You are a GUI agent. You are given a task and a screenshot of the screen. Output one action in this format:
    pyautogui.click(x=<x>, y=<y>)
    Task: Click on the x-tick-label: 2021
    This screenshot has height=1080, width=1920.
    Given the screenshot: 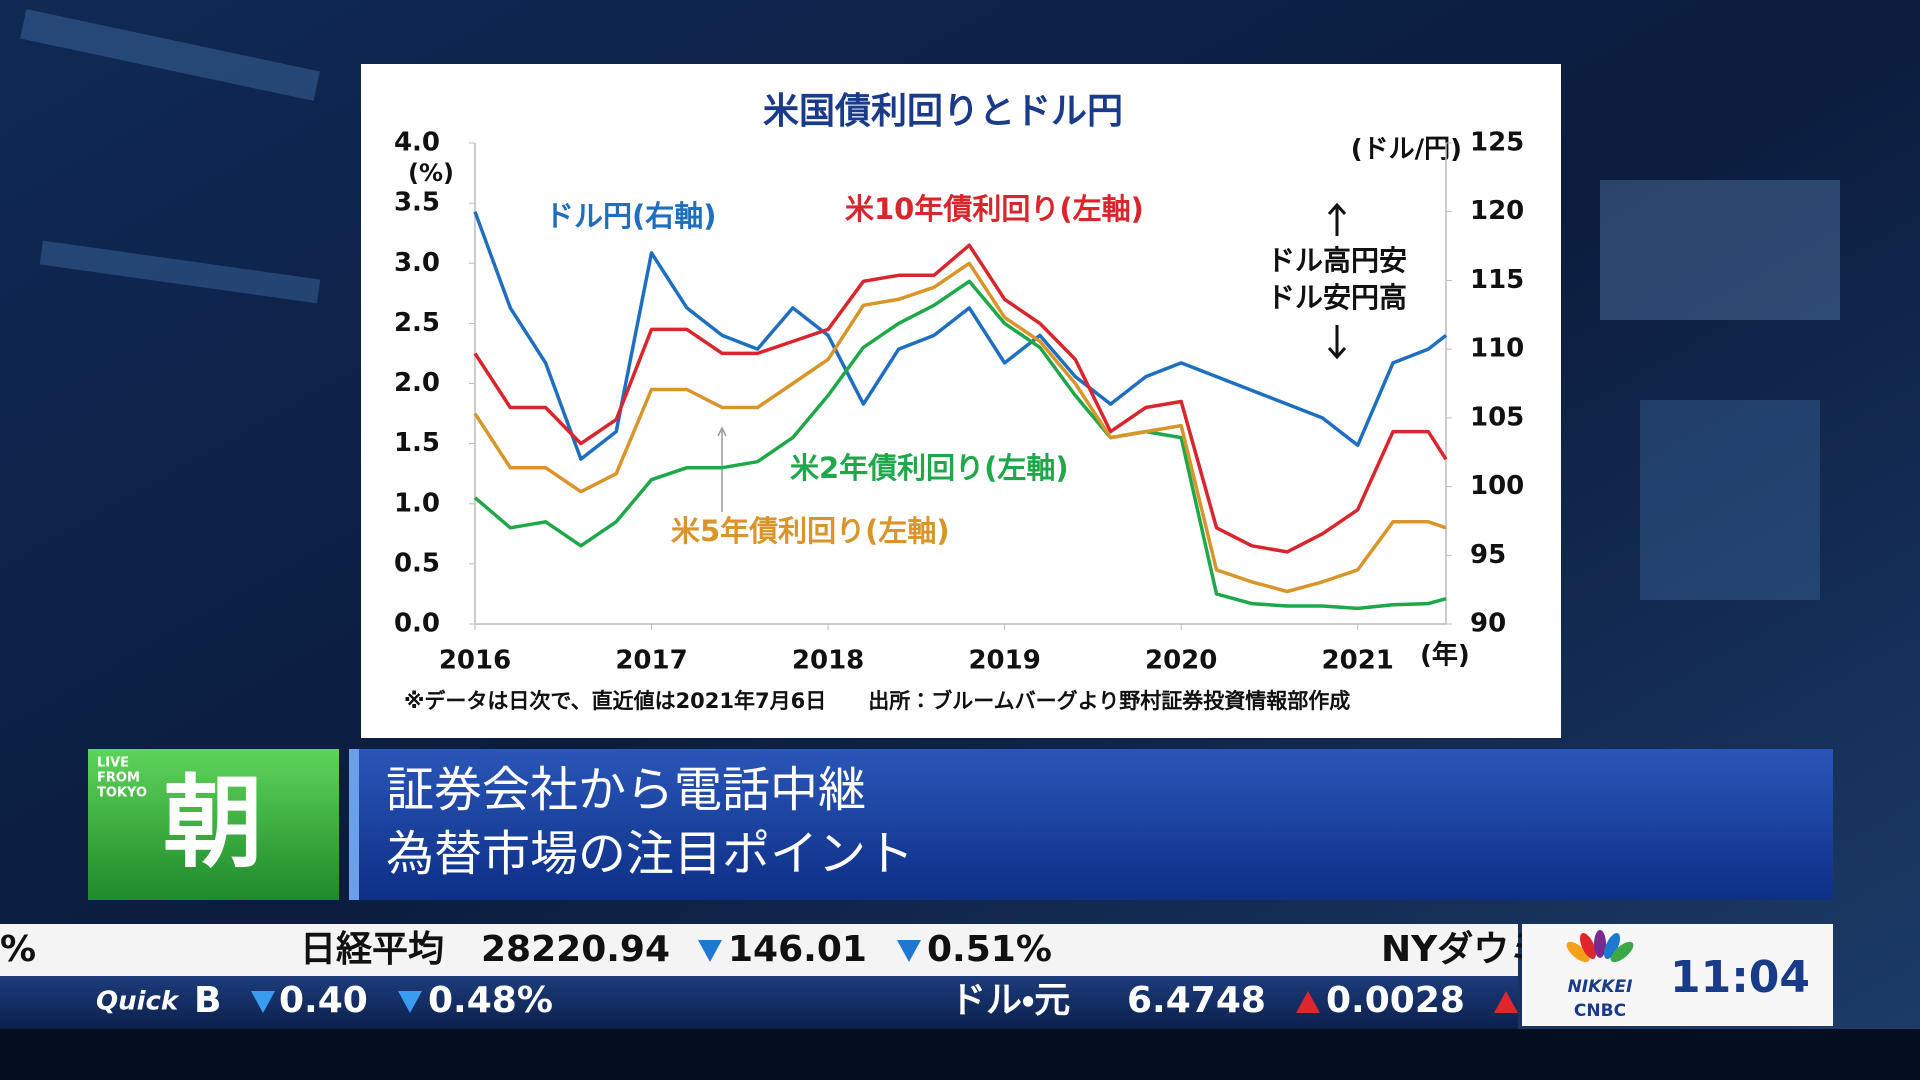 What is the action you would take?
    pyautogui.click(x=1358, y=661)
    